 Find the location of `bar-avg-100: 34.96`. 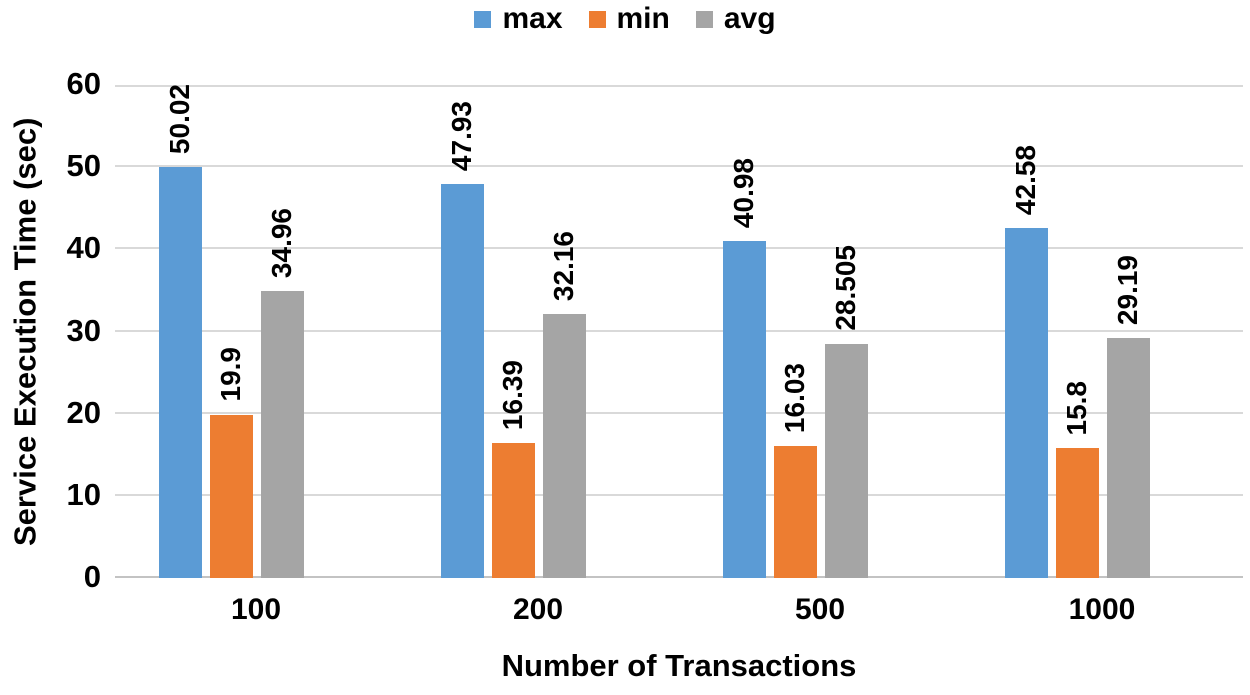

bar-avg-100: 34.96 is located at coordinates (282, 393).